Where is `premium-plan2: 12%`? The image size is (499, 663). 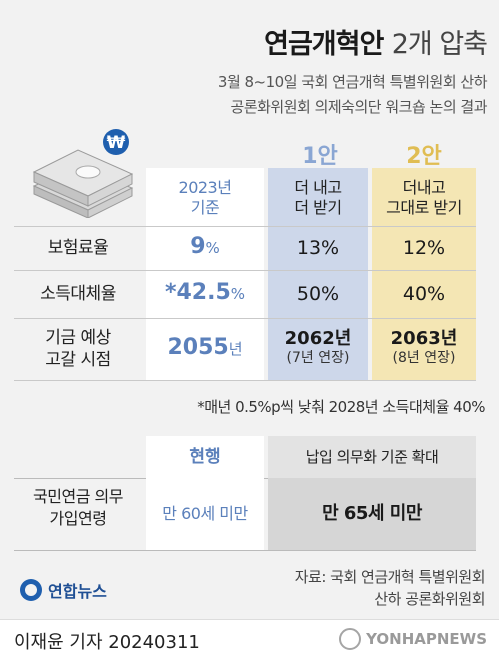 premium-plan2: 12% is located at coordinates (424, 248).